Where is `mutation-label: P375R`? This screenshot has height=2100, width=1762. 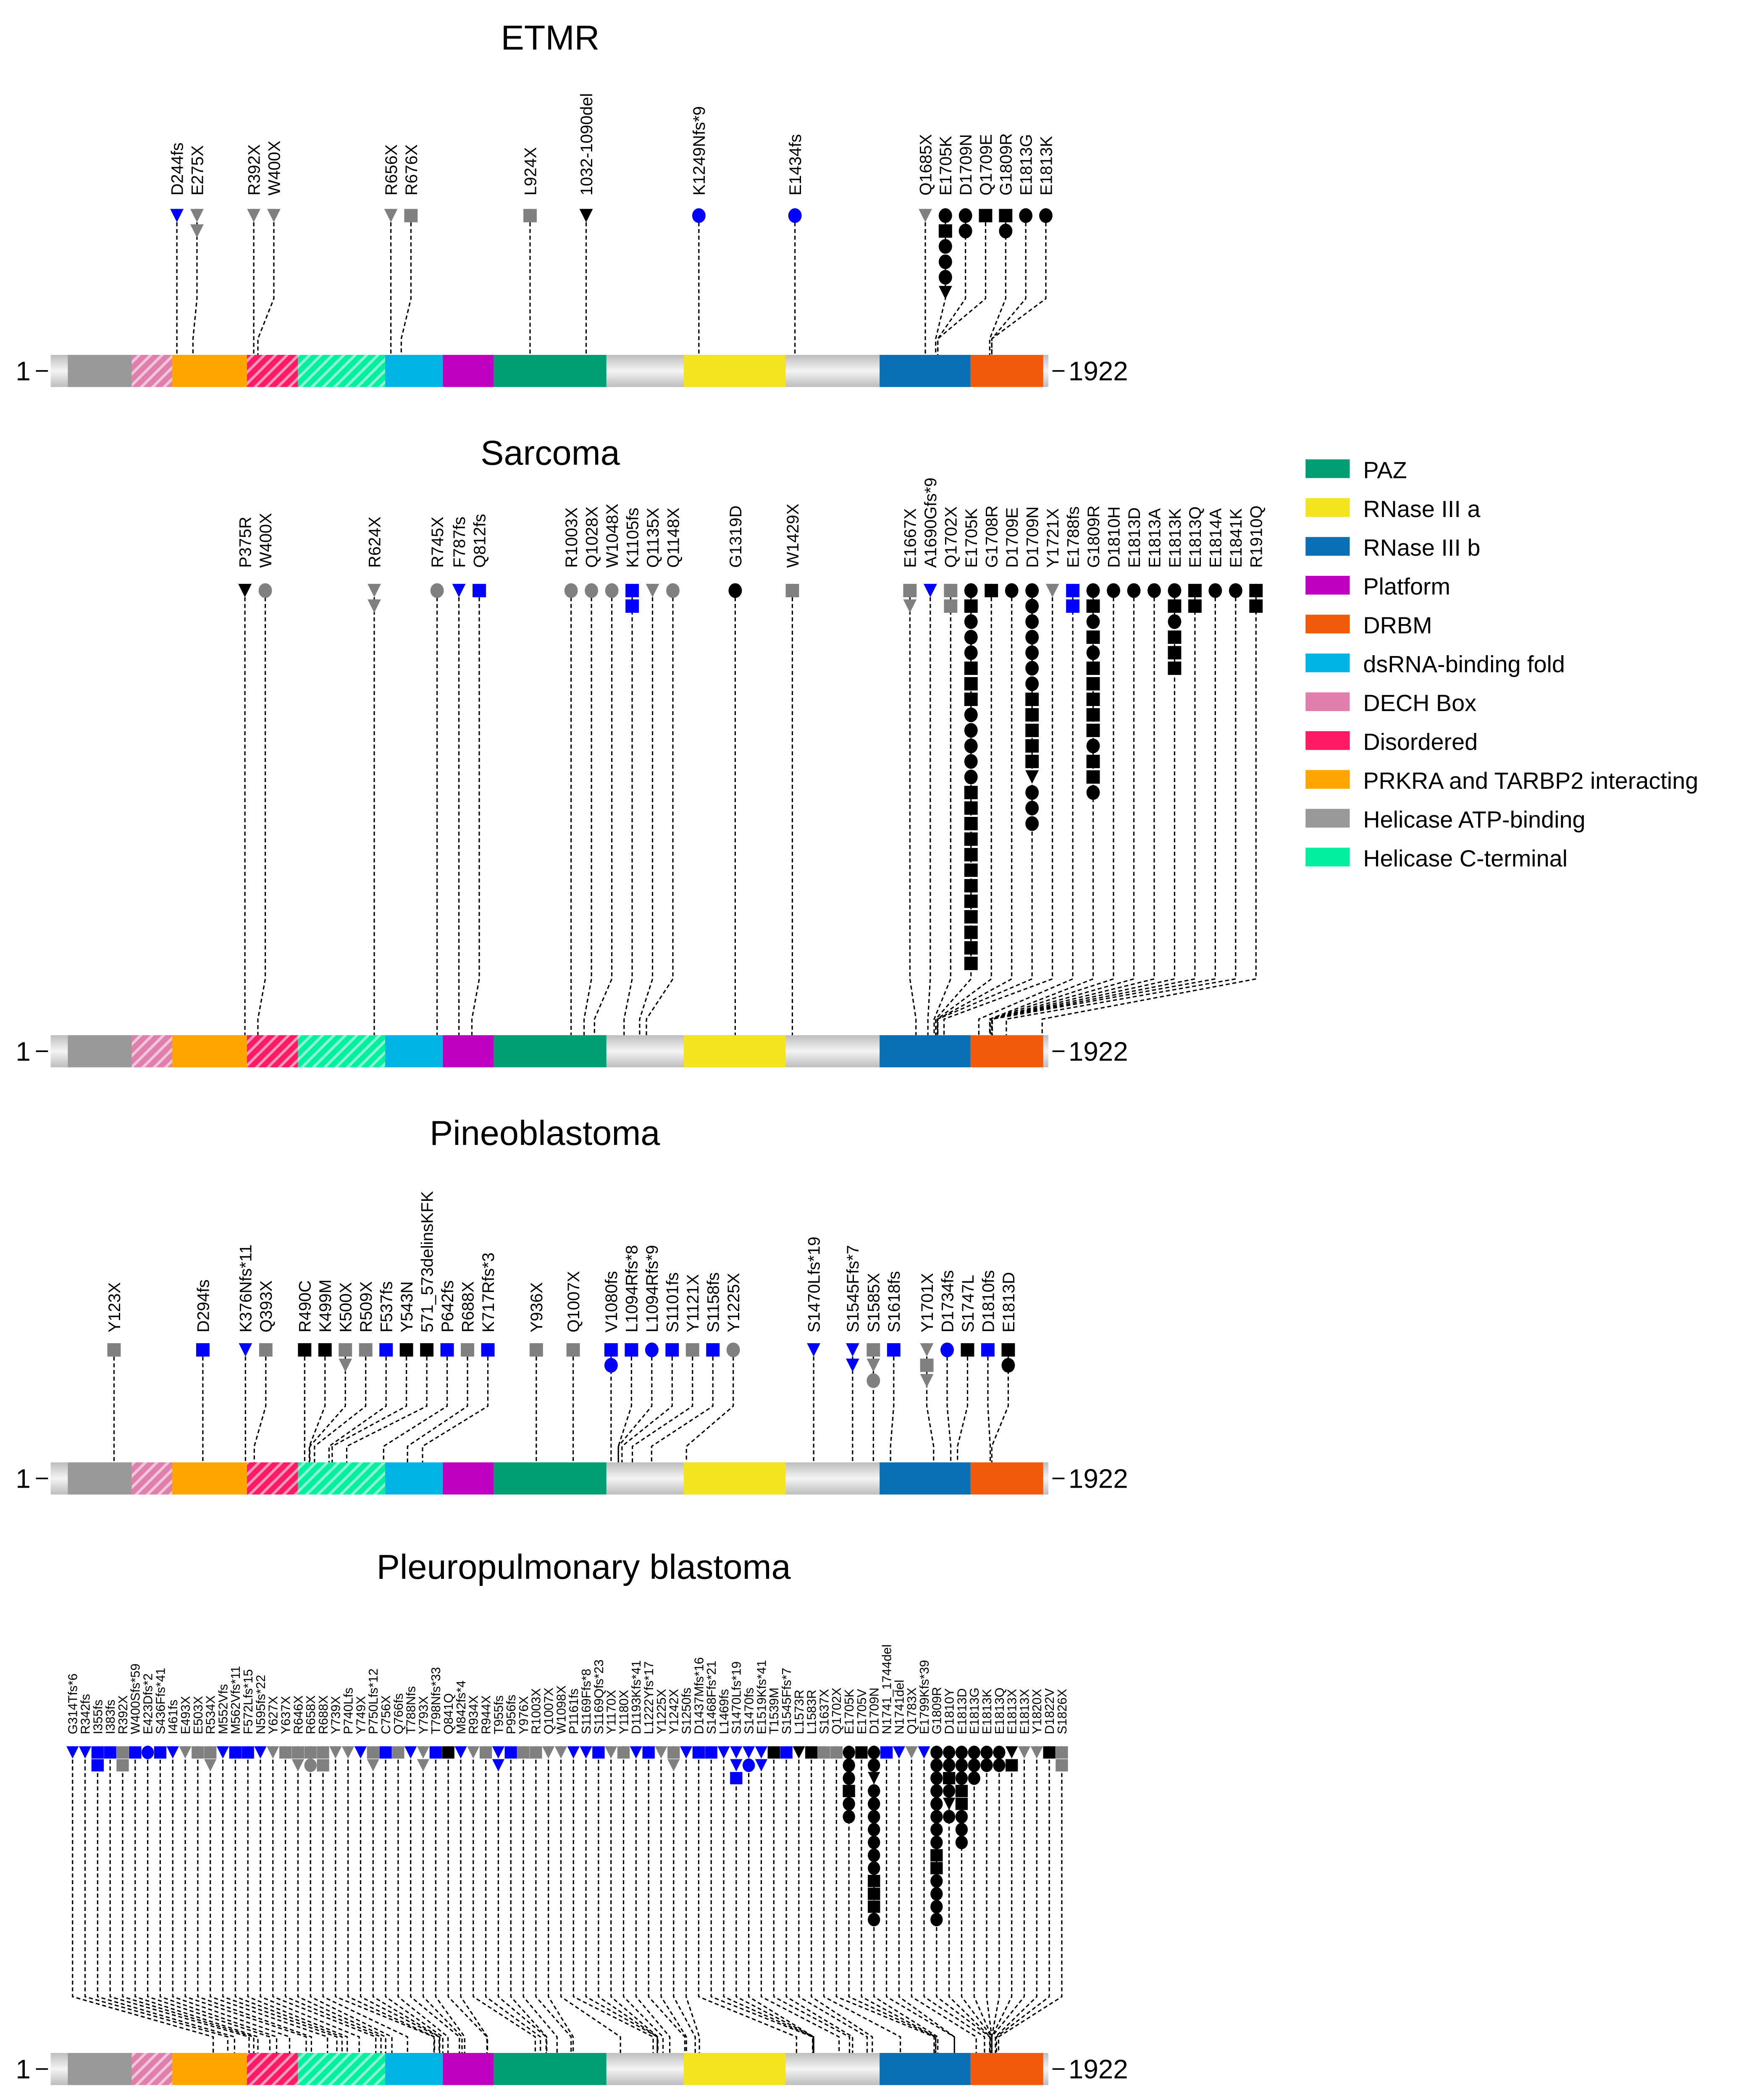
mutation-label: P375R is located at coordinates (246, 542).